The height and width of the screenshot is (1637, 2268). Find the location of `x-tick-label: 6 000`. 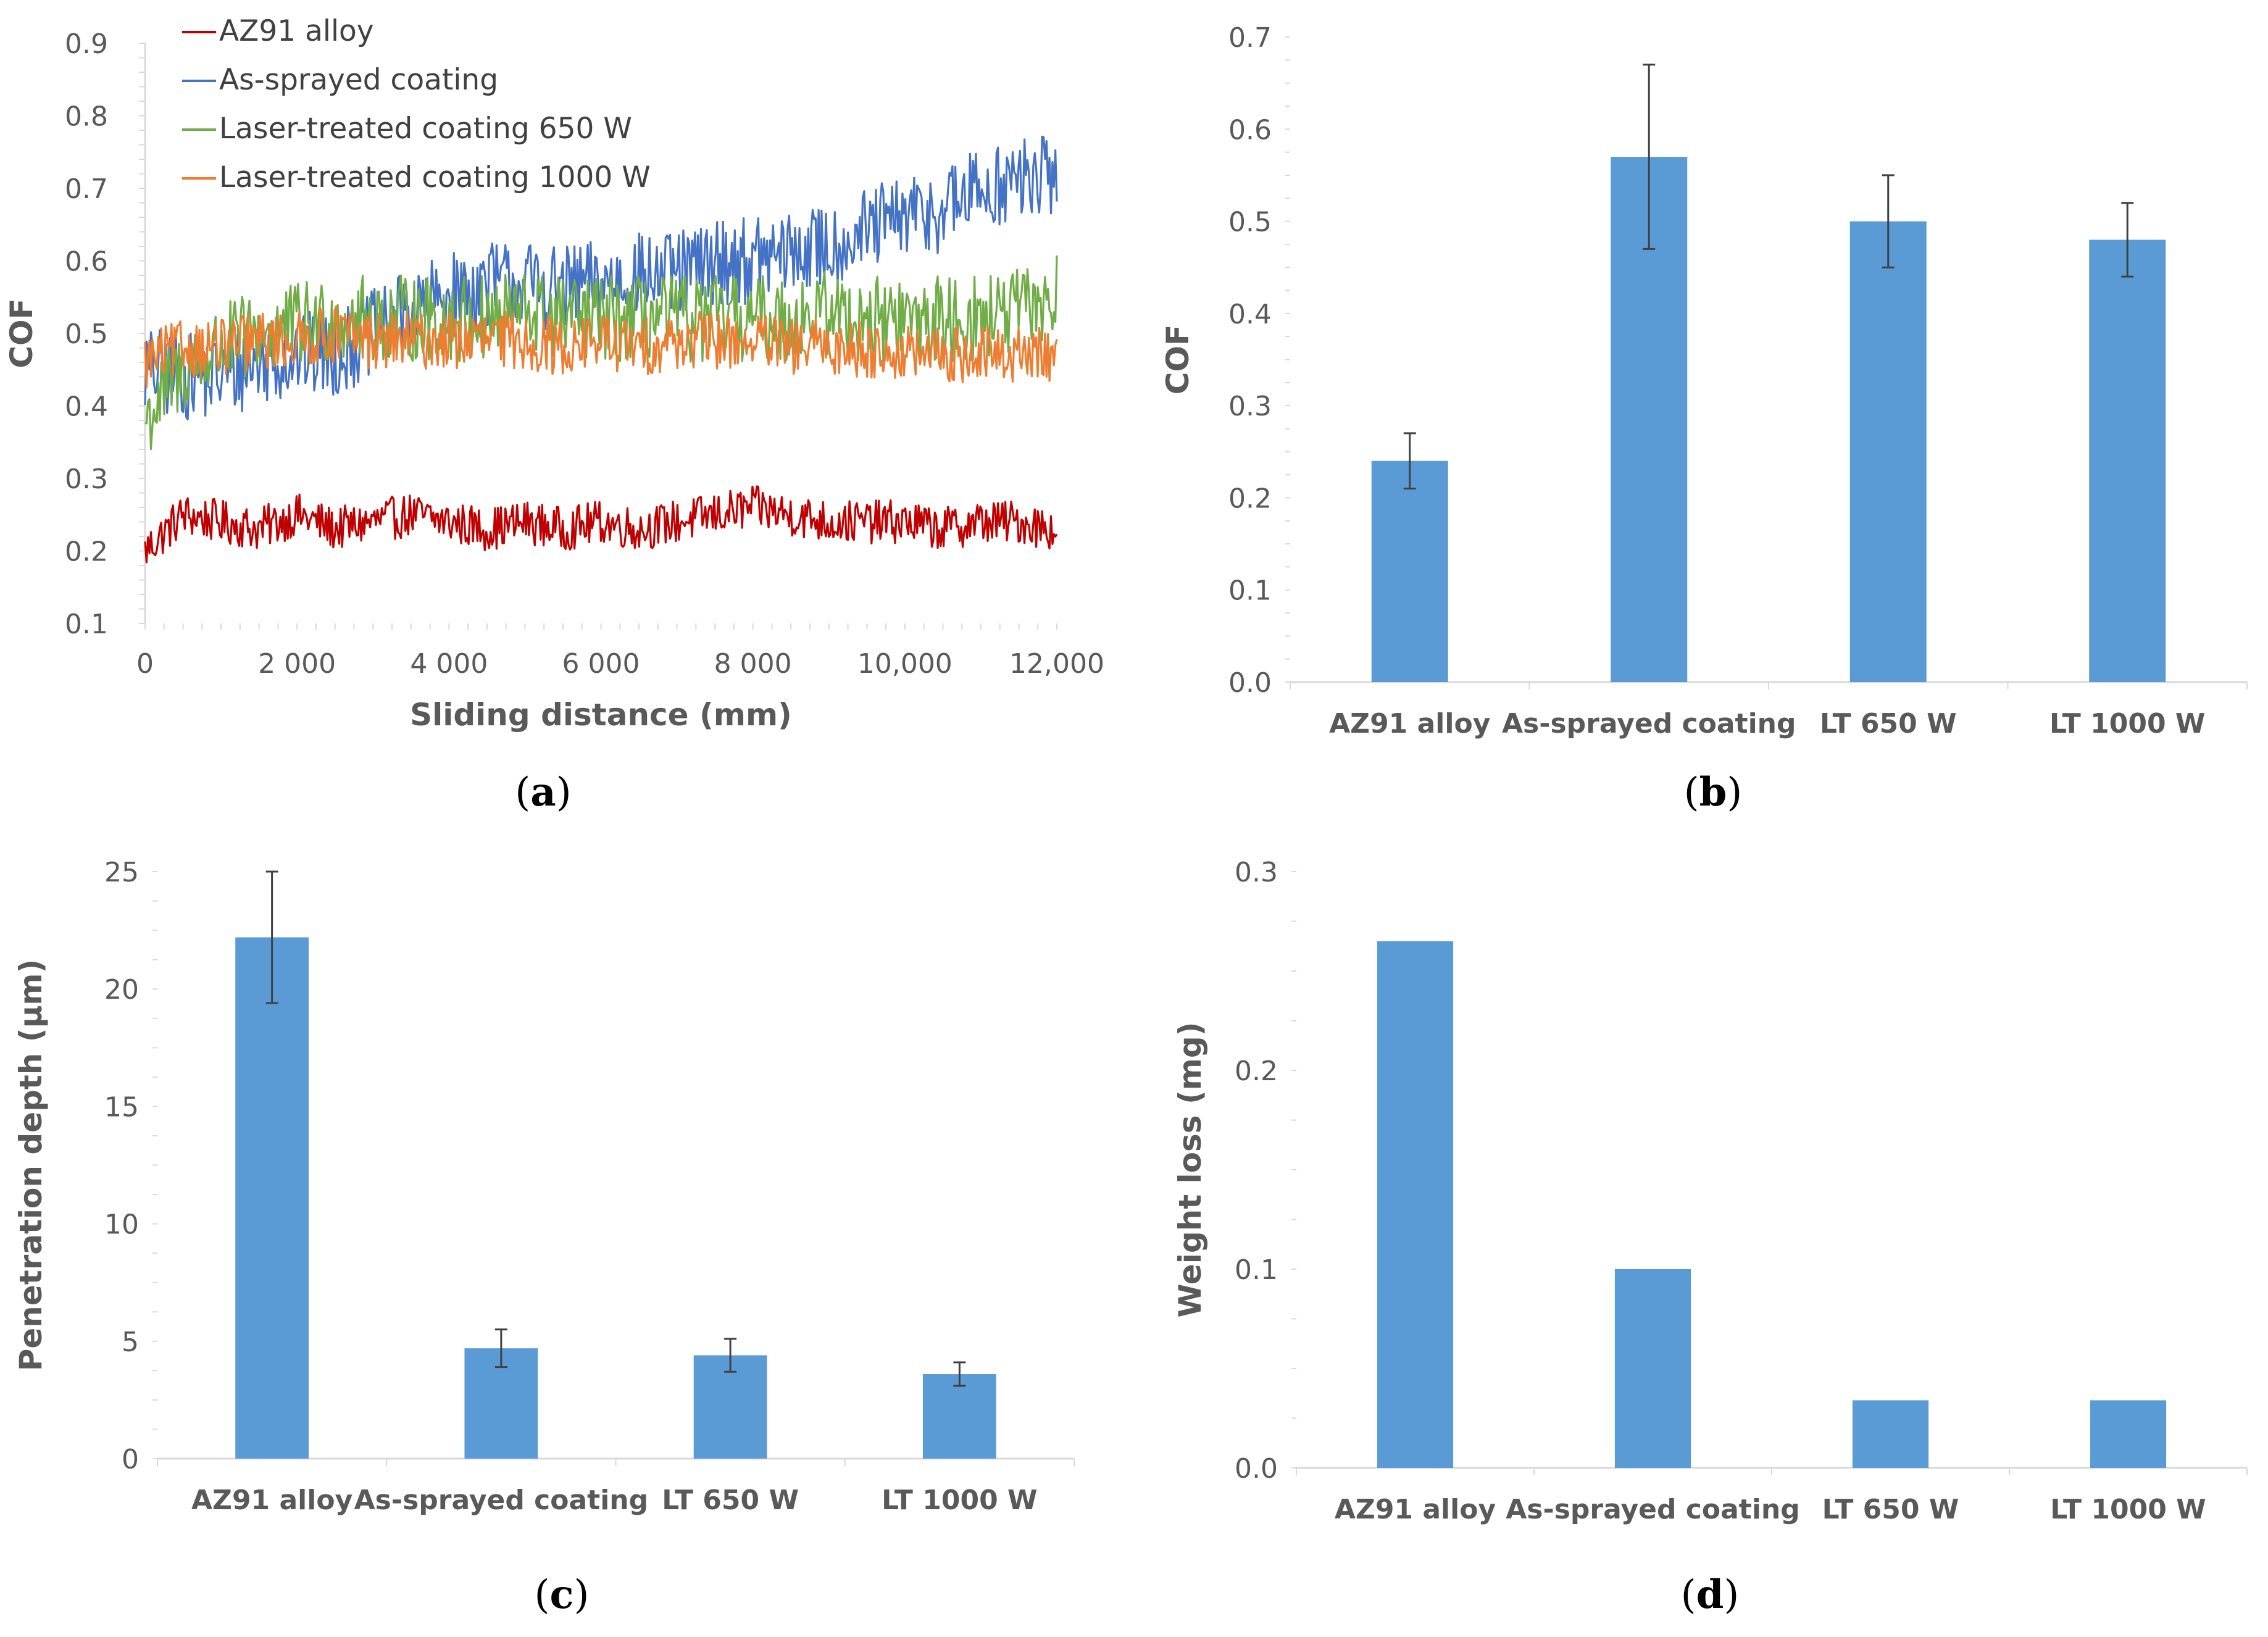

x-tick-label: 6 000 is located at coordinates (601, 664).